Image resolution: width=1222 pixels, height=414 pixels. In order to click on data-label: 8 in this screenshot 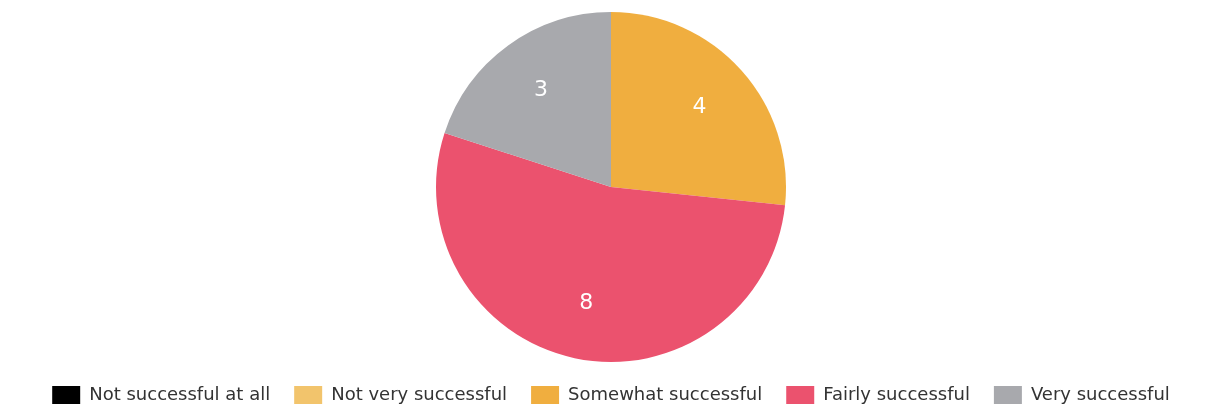, I will do `click(586, 302)`.